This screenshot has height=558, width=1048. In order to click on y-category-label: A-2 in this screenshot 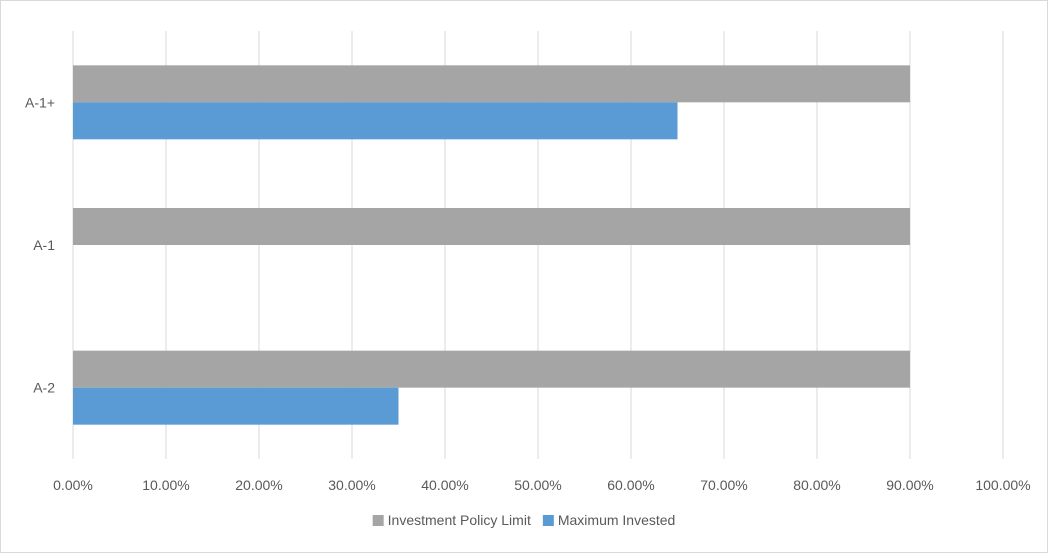, I will do `click(44, 388)`.